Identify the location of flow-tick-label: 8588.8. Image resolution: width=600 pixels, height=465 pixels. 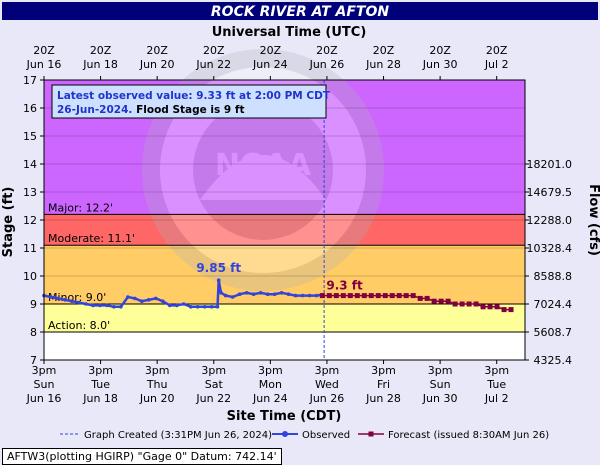
(553, 276).